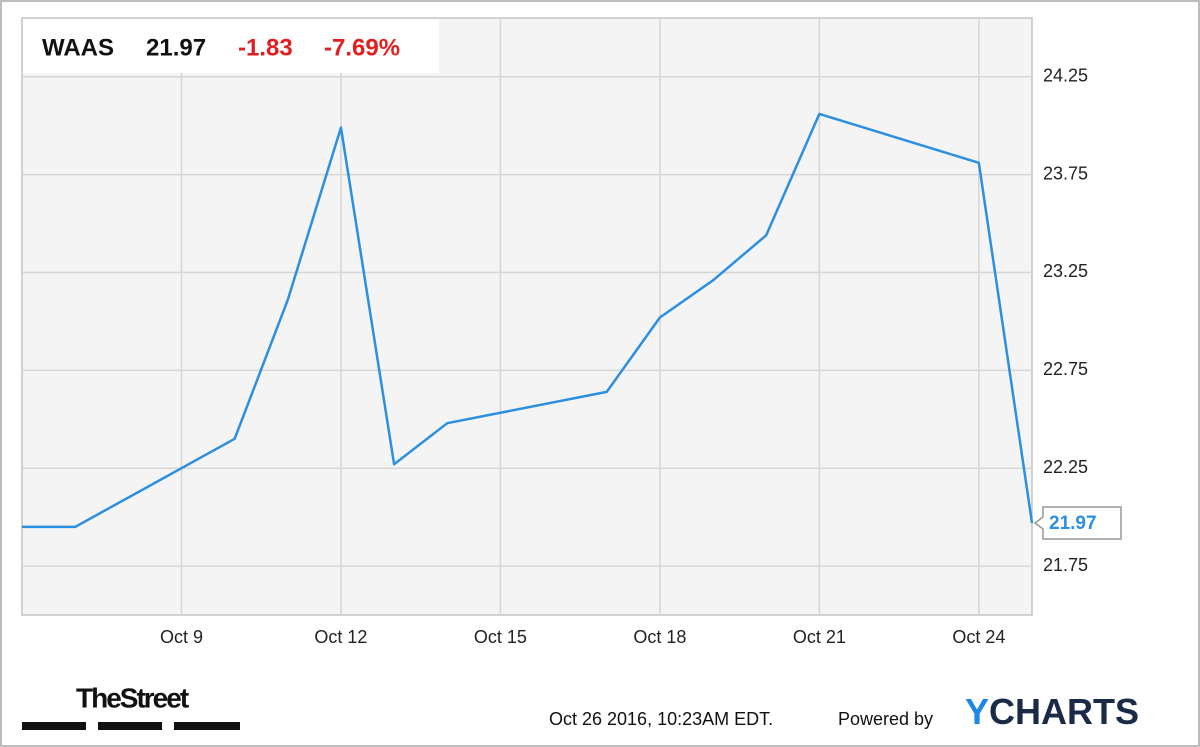 This screenshot has width=1200, height=747. What do you see at coordinates (1065, 271) in the screenshot?
I see `y-tick-label: 23.25` at bounding box center [1065, 271].